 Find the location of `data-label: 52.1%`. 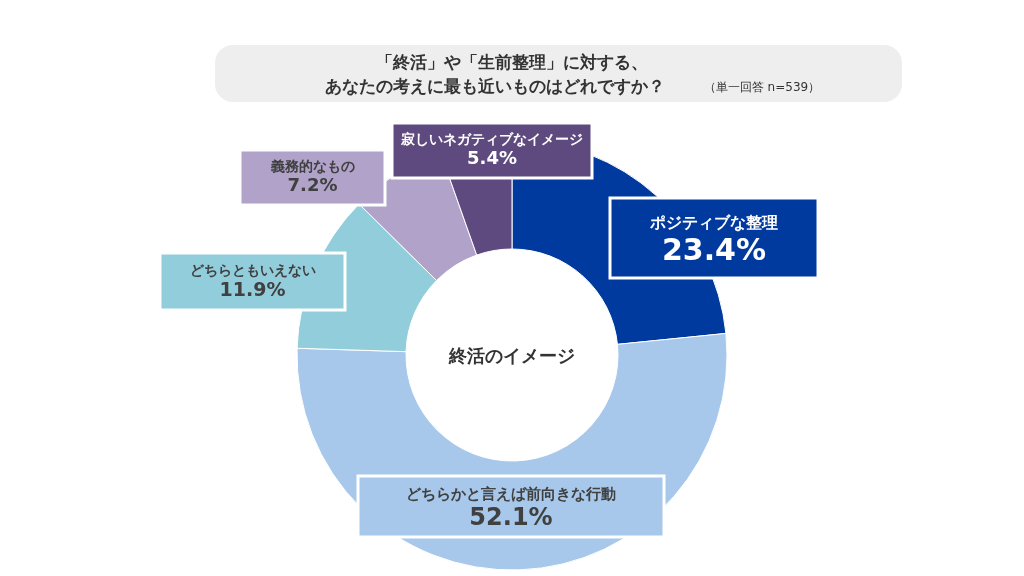

data-label: 52.1% is located at coordinates (511, 517).